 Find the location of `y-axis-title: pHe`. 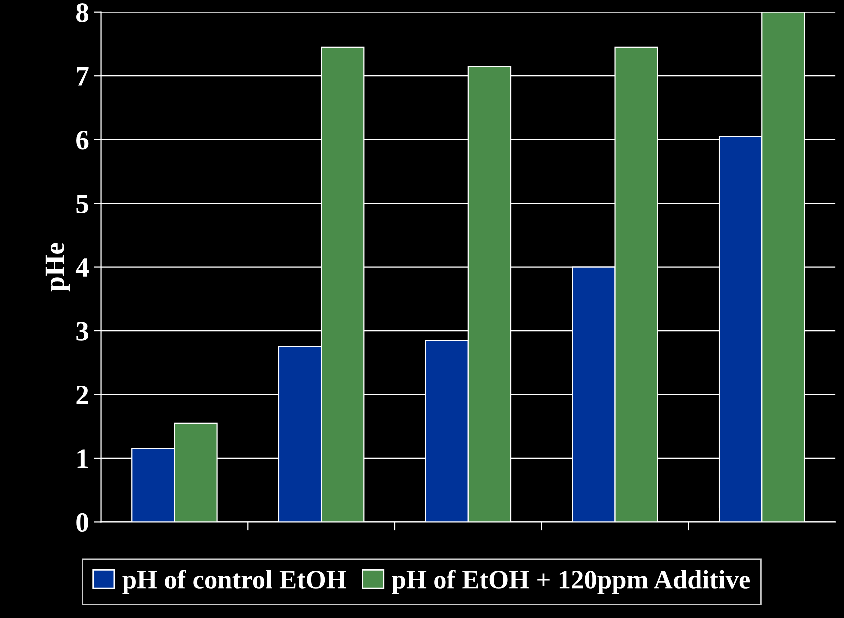

y-axis-title: pHe is located at coordinates (58, 267).